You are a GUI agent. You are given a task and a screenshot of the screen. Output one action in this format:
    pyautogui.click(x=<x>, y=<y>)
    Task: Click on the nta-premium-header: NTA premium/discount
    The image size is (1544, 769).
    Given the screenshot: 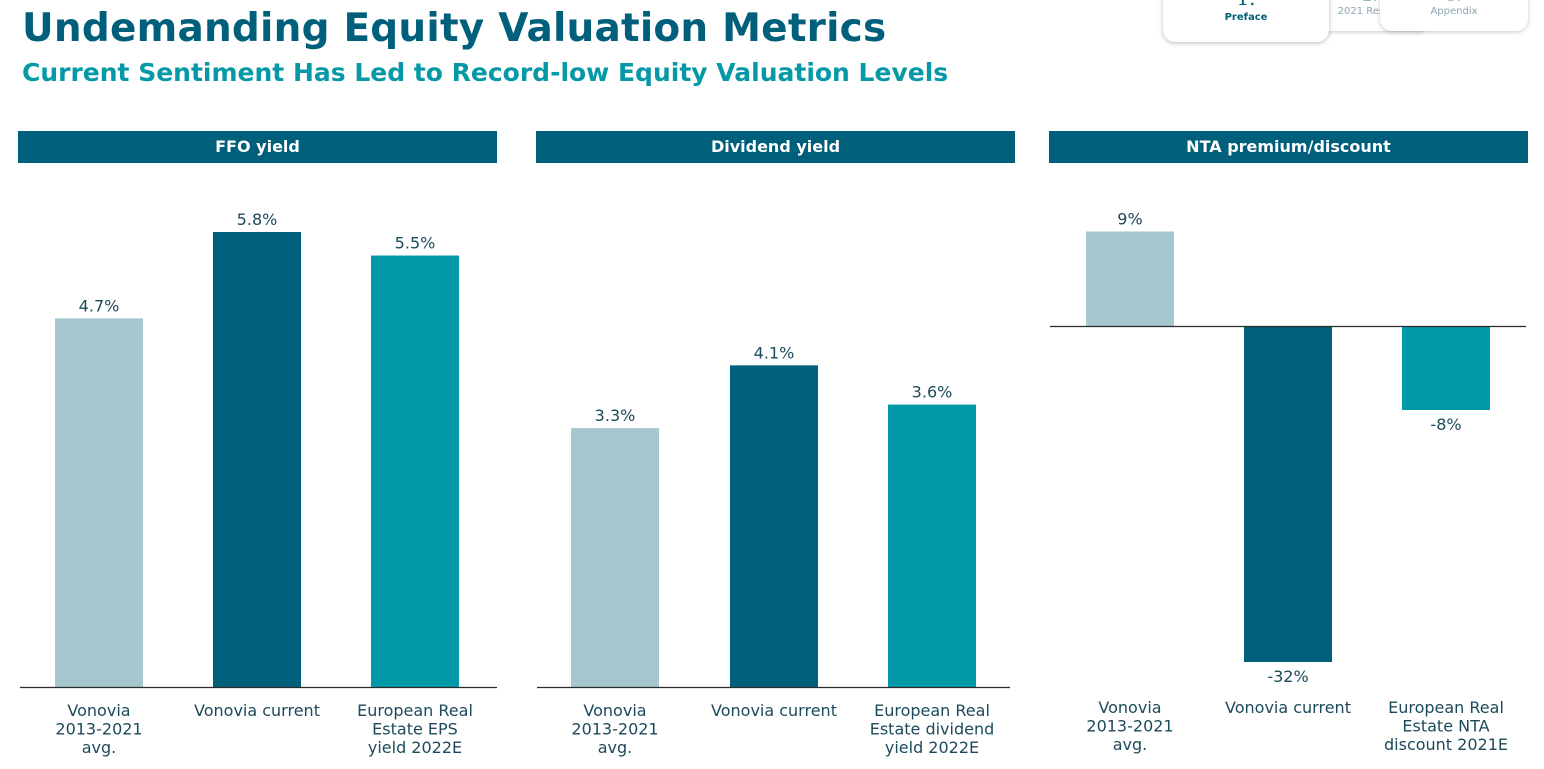 What is the action you would take?
    pyautogui.click(x=1288, y=147)
    